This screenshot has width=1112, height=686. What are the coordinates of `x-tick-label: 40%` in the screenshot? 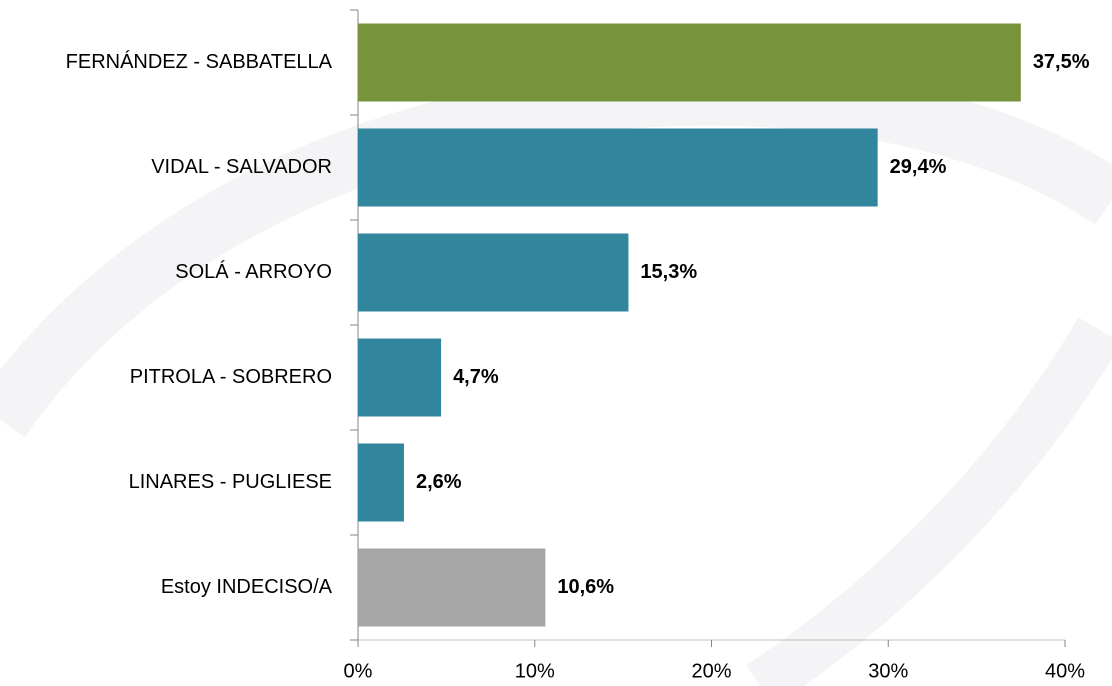 It's located at (1065, 671).